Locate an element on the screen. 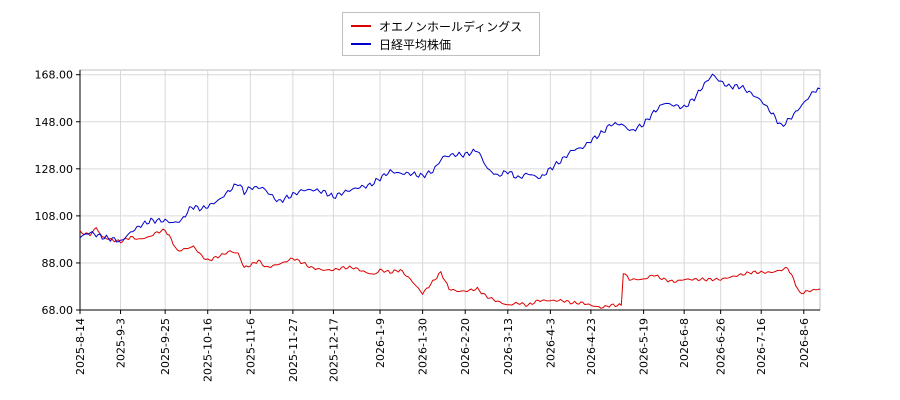  legend-item-nikkei: 日経平均株価 is located at coordinates (401, 44).